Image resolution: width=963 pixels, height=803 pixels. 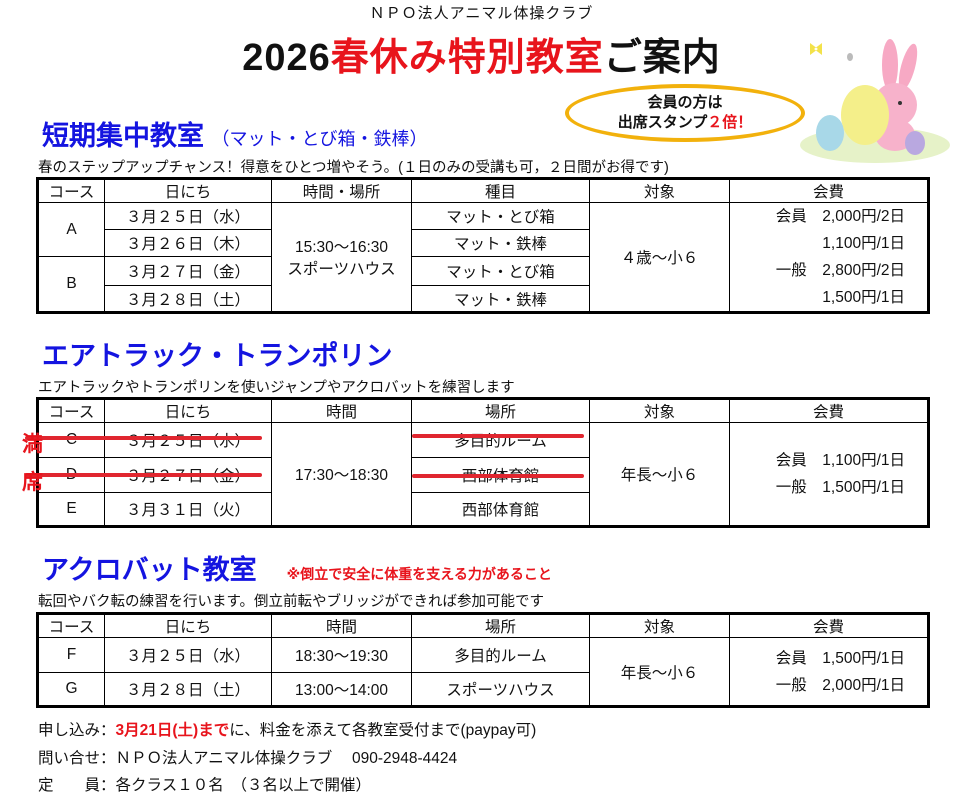 What do you see at coordinates (248, 758) in the screenshot?
I see `contact-info: 問い合せ：ＮＰＯ法人アニマル体操クラブ 090-2948-4424` at bounding box center [248, 758].